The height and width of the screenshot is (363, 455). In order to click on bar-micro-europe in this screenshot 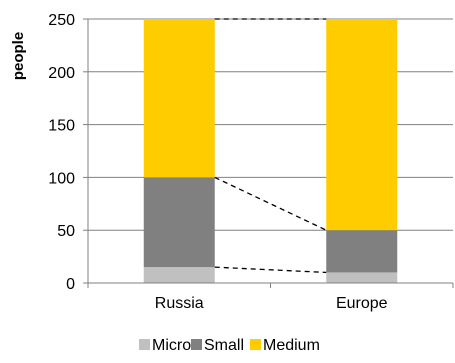, I will do `click(362, 277)`.